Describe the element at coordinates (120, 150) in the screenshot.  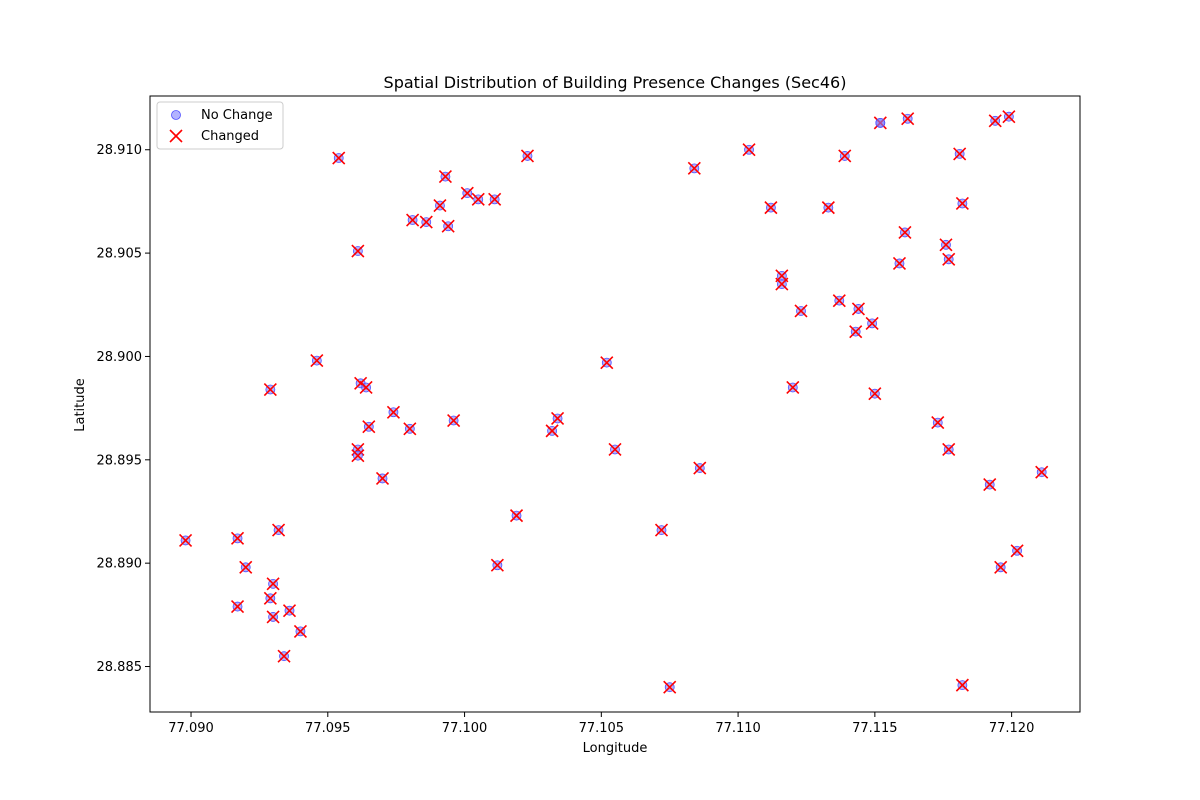
I see `y-tick-label: 28.910` at that location.